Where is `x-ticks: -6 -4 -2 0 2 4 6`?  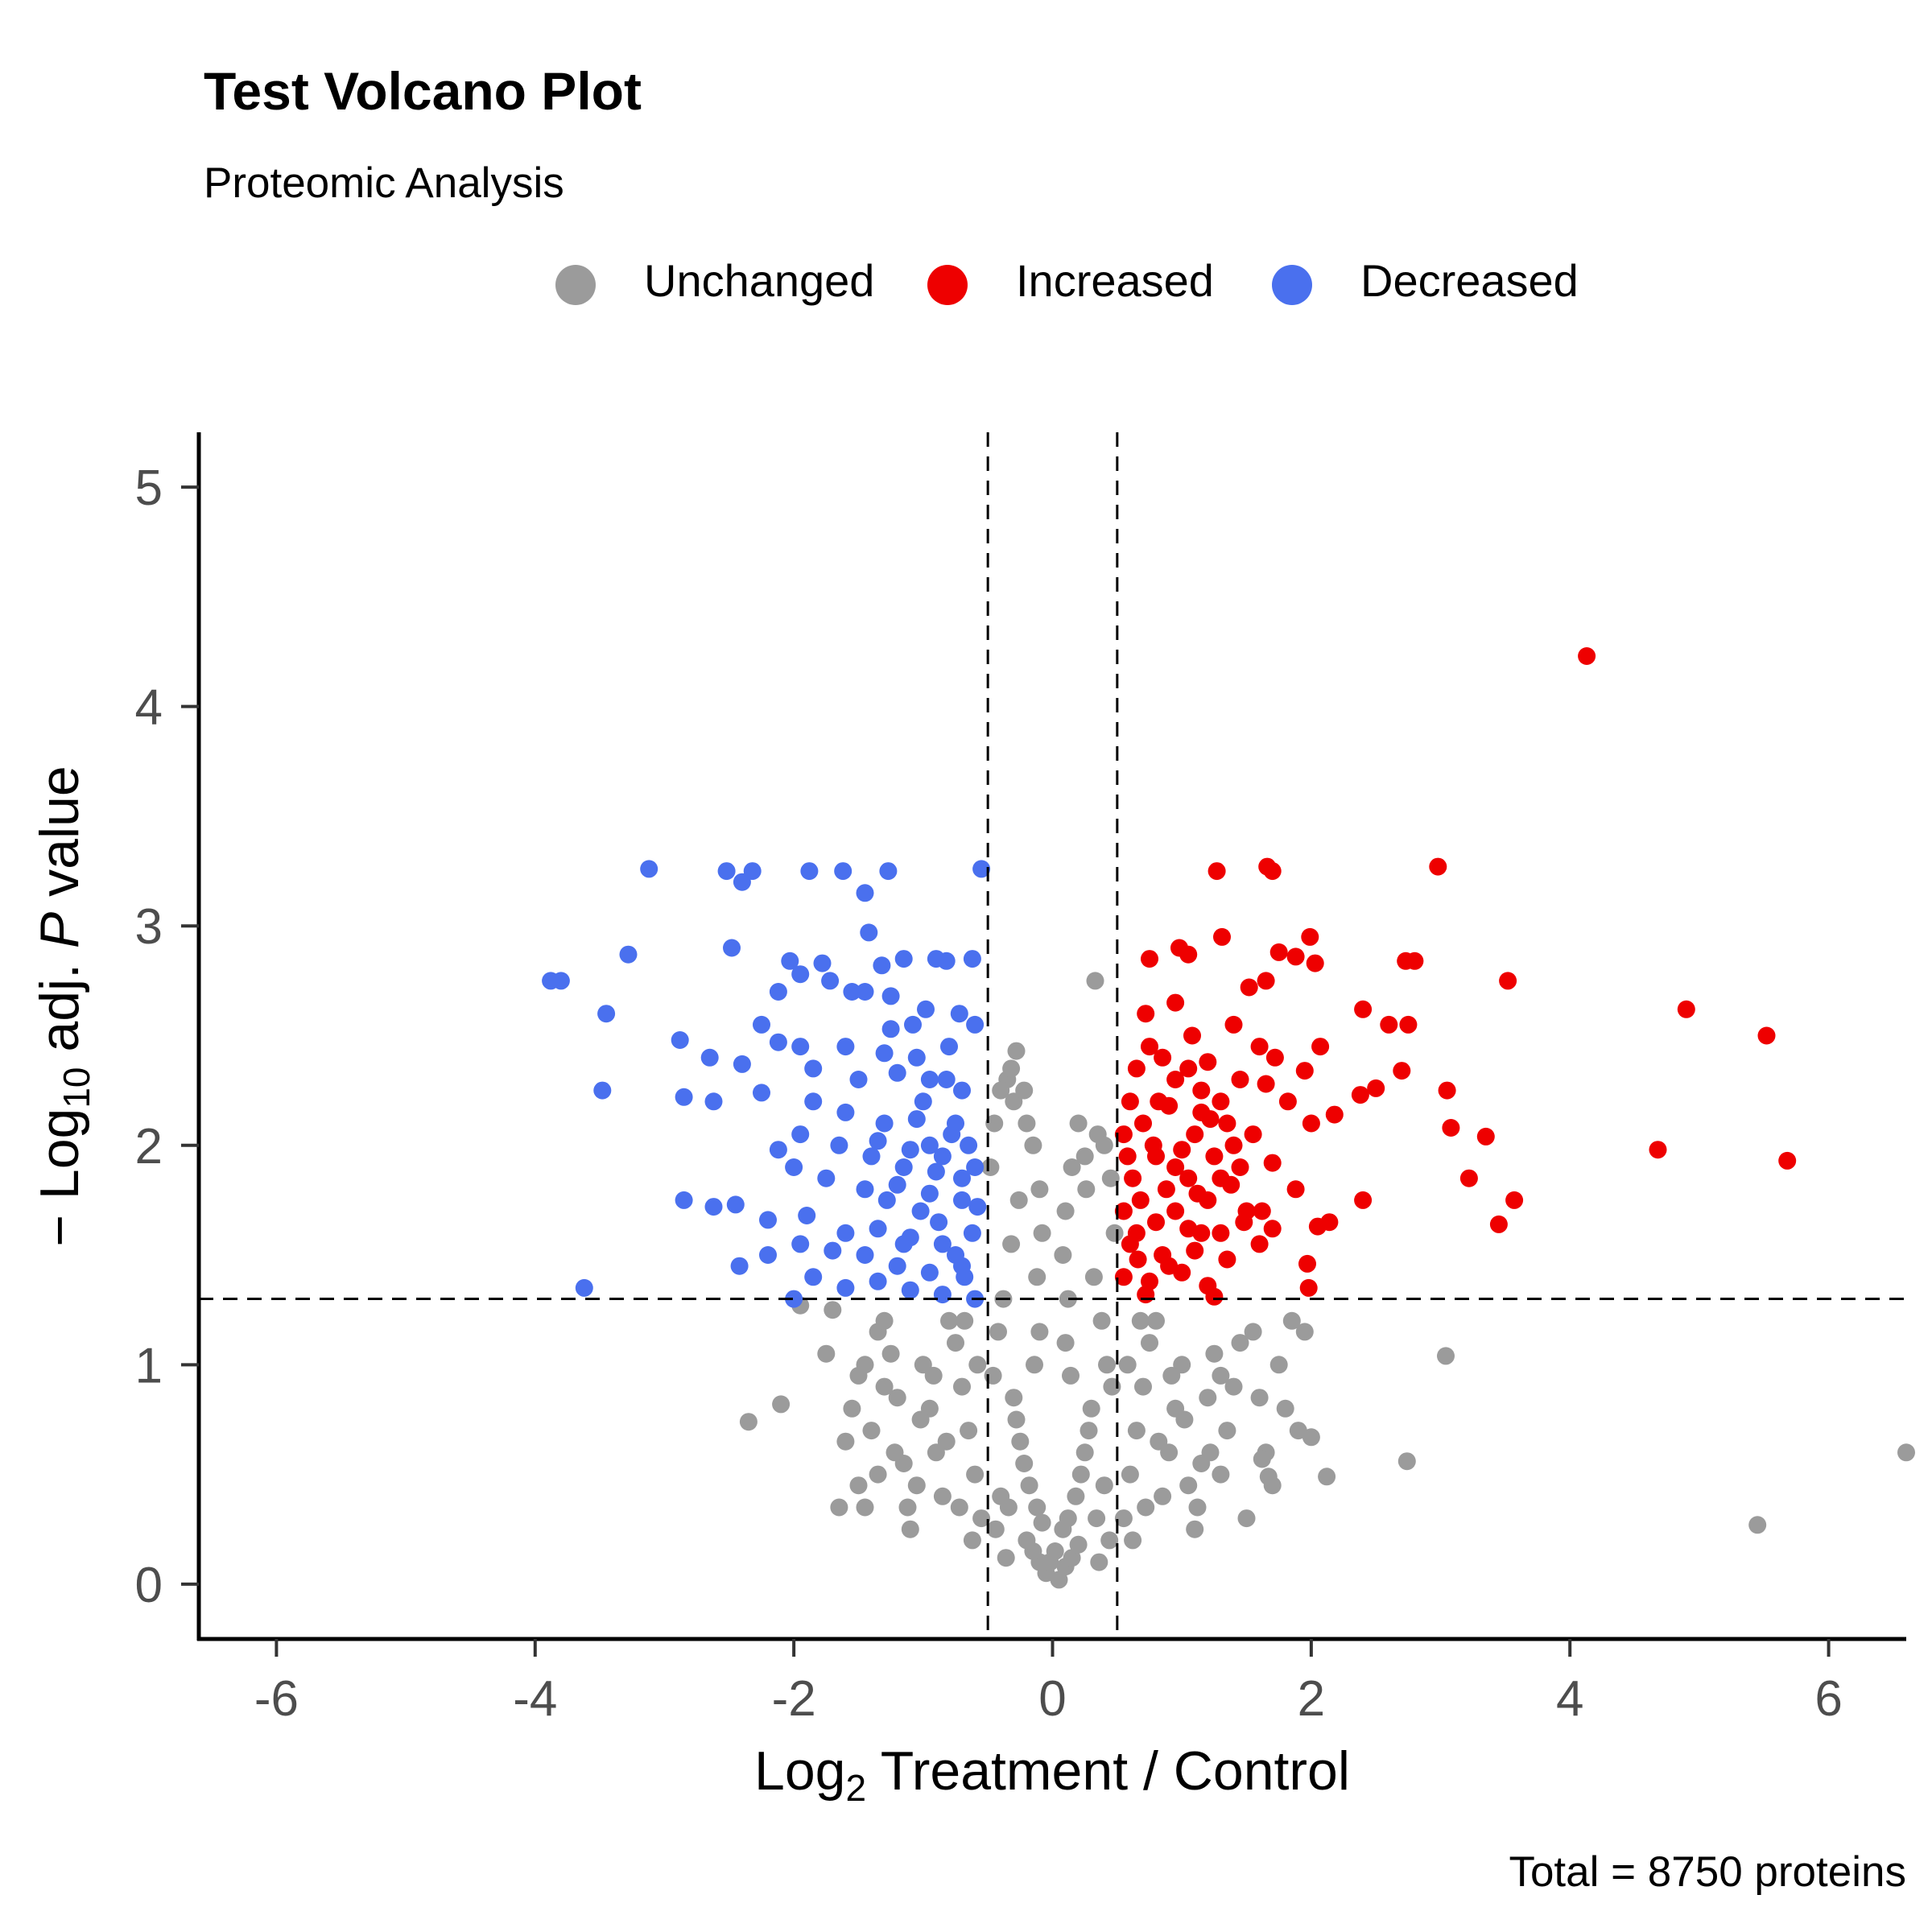 x-ticks: -6 -4 -2 0 2 4 6 is located at coordinates (1048, 1683).